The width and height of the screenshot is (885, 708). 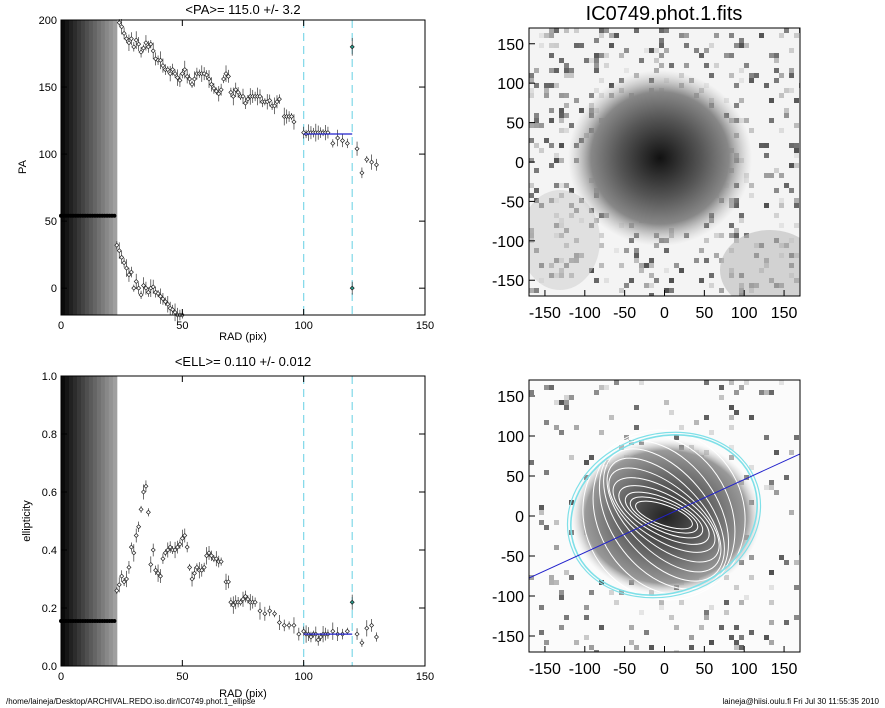 What do you see at coordinates (585, 313) in the screenshot?
I see `image-xtick-label: -100` at bounding box center [585, 313].